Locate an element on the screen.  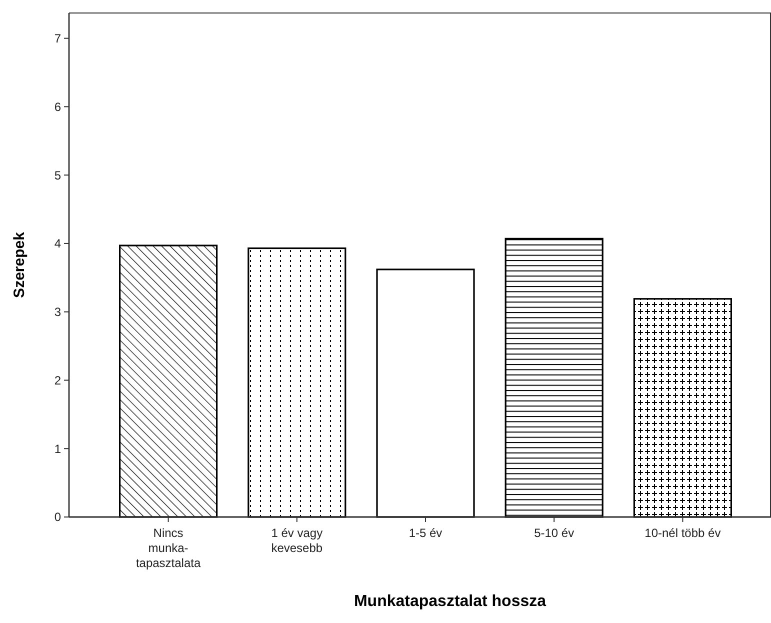
y-tick-label: 5 is located at coordinates (58, 175).